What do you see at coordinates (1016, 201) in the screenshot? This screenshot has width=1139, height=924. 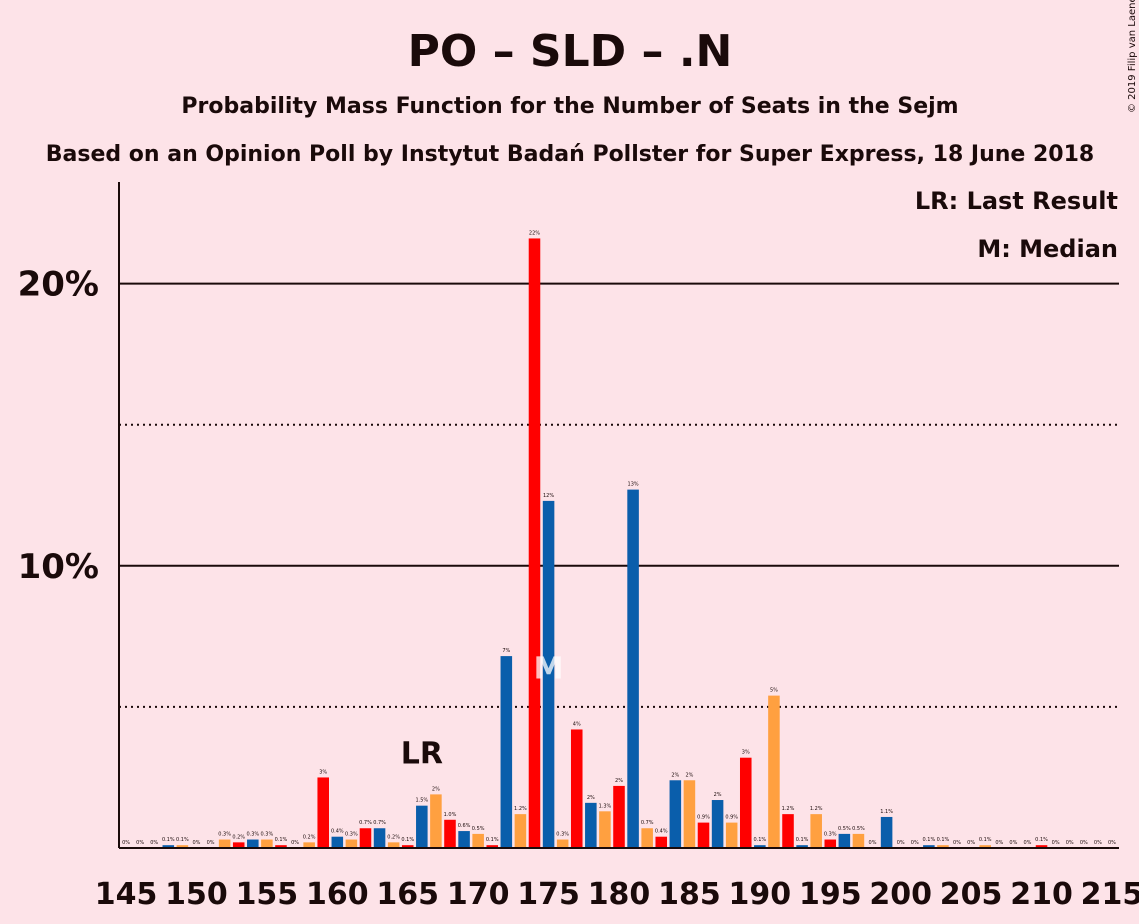 I see `legend-last-result: LR: Last Result` at bounding box center [1016, 201].